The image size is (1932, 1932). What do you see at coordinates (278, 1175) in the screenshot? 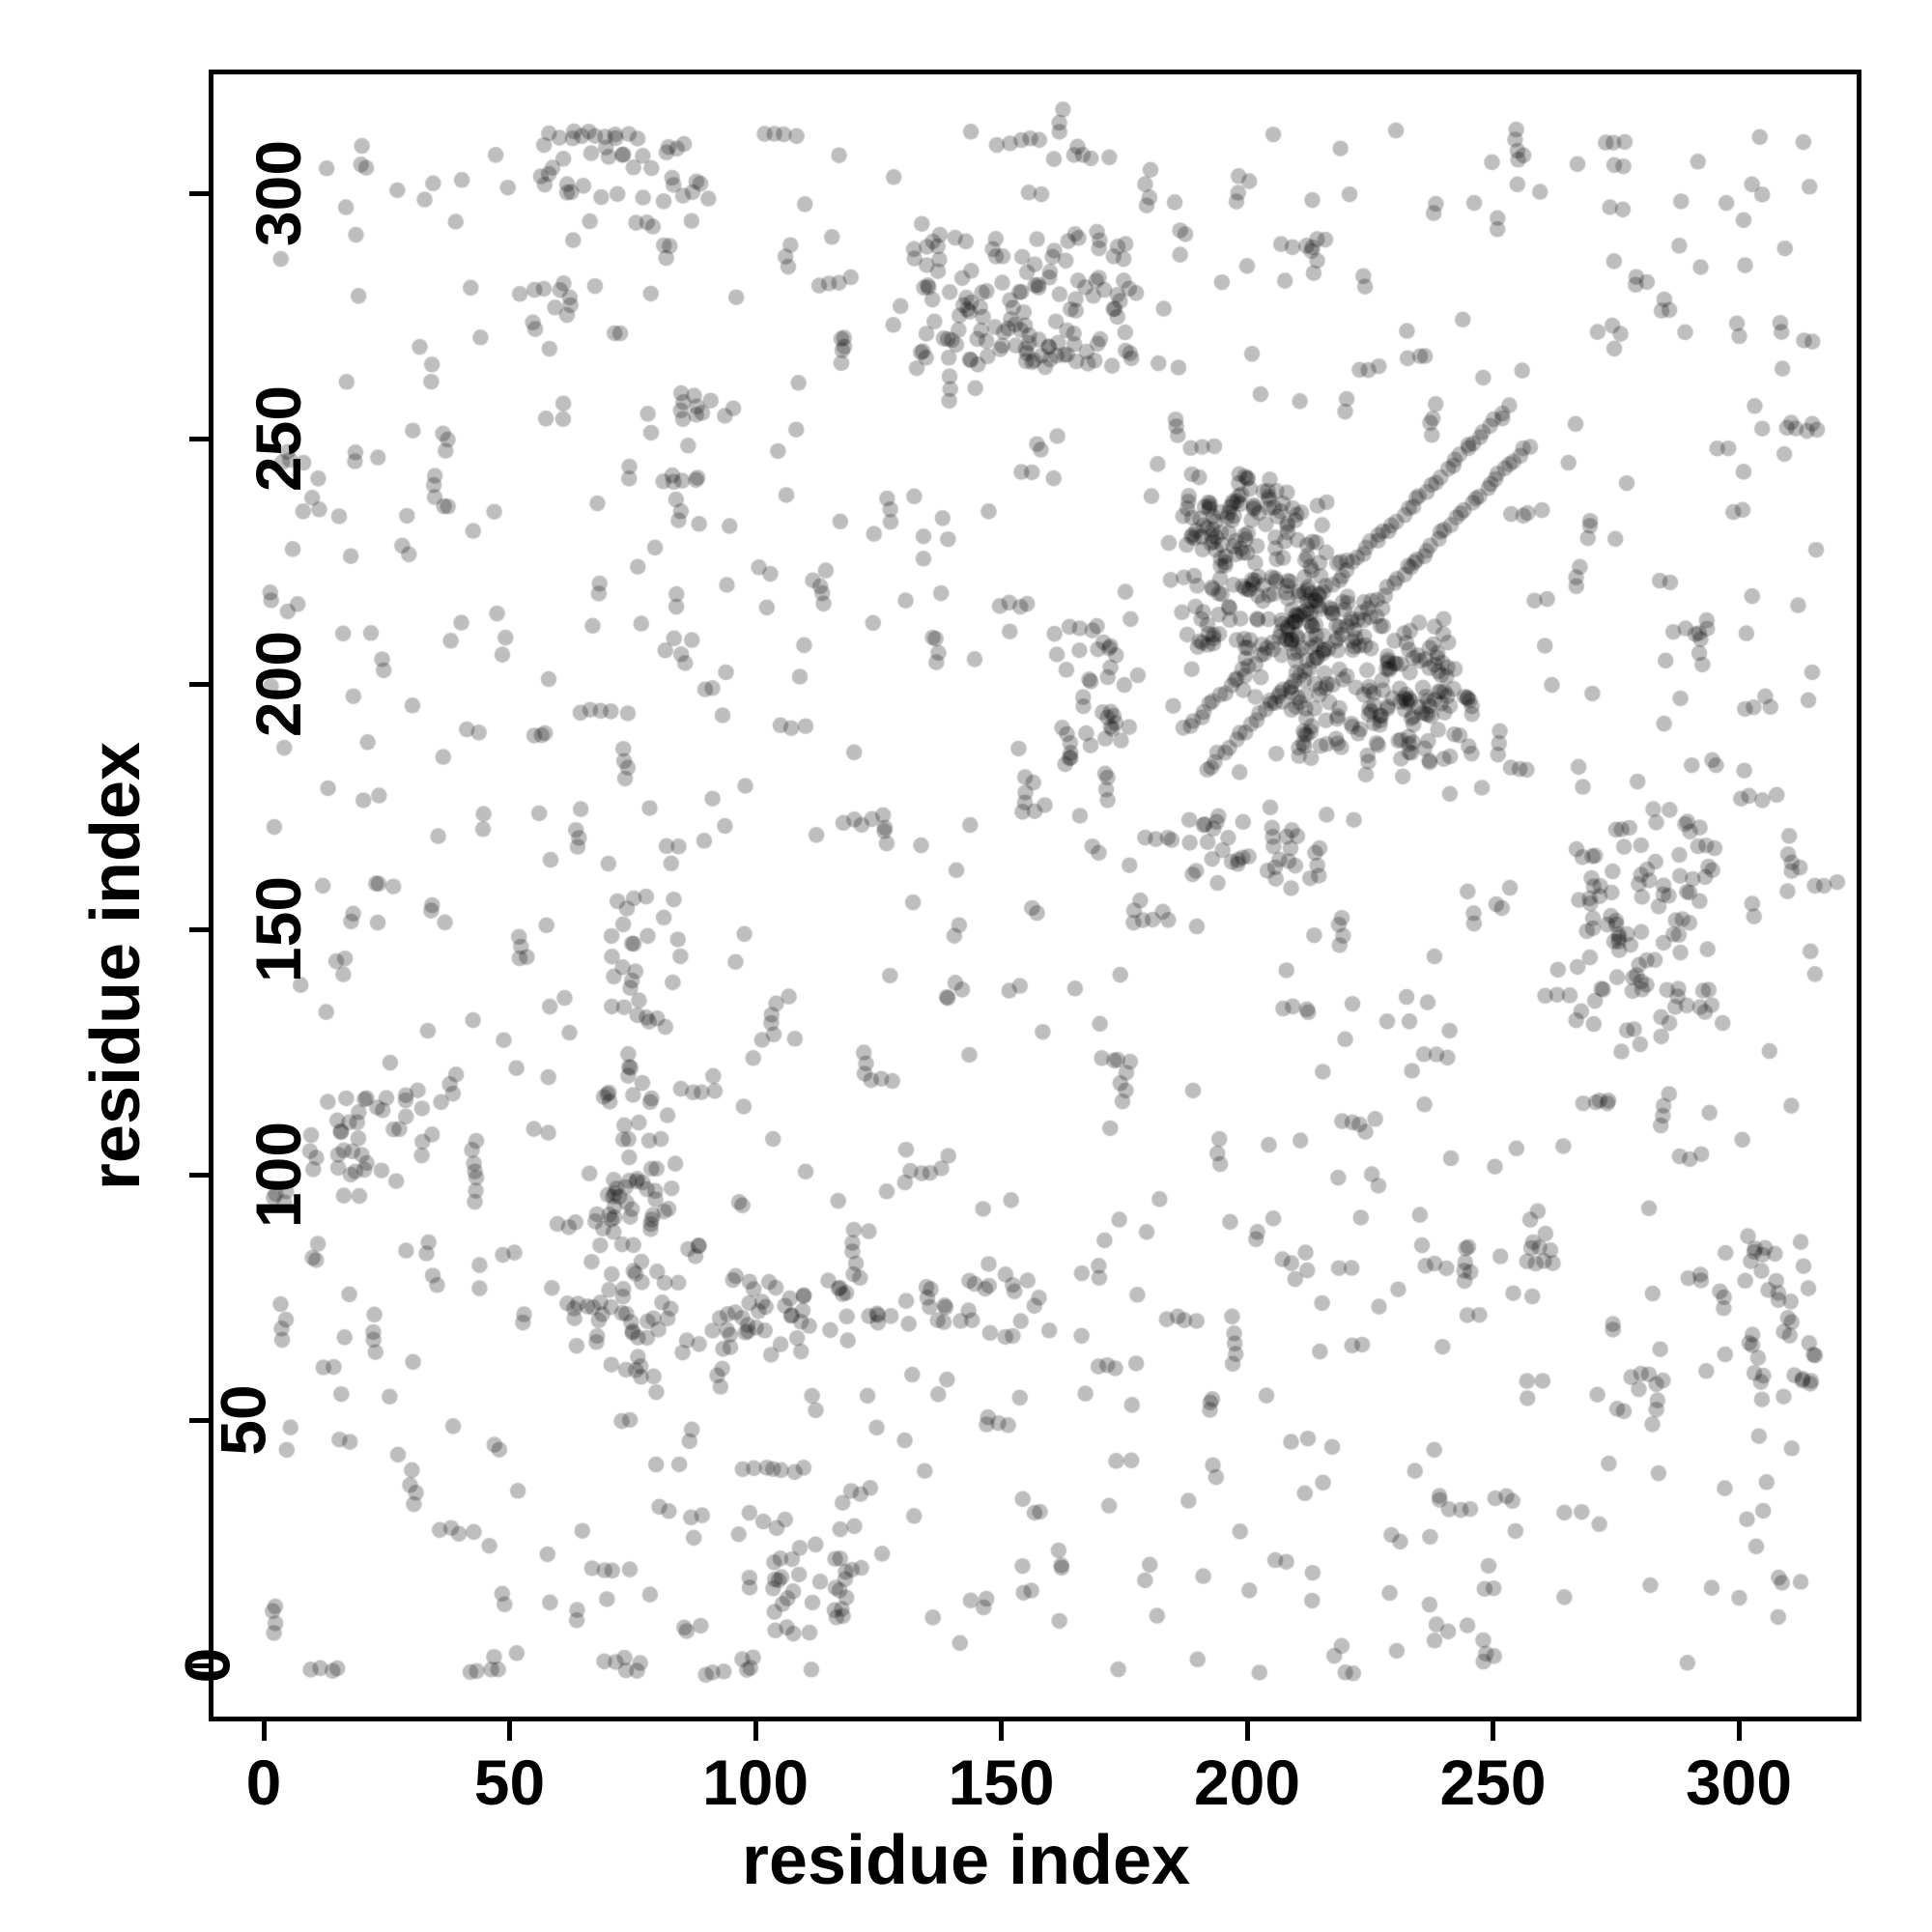
I see `y-tick-label: 100` at bounding box center [278, 1175].